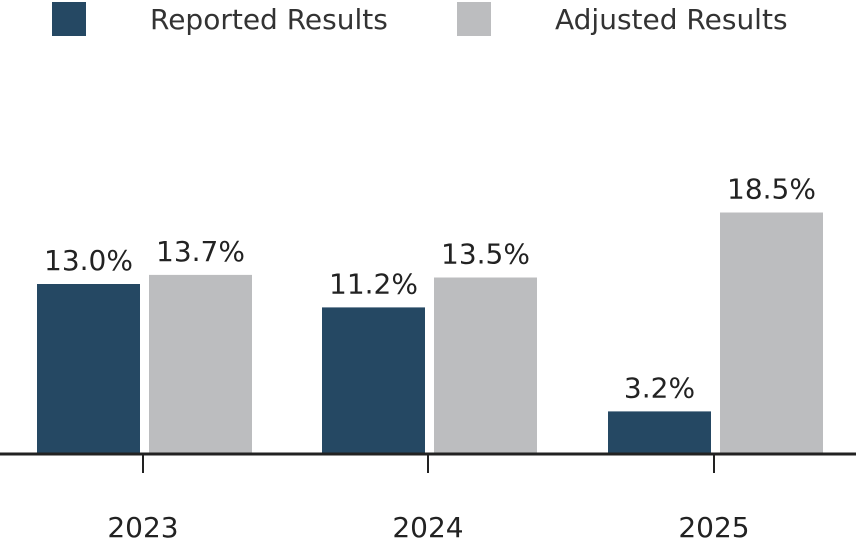 Image resolution: width=856 pixels, height=556 pixels. I want to click on data-label-adjusted-results-2023: 13.7%, so click(200, 251).